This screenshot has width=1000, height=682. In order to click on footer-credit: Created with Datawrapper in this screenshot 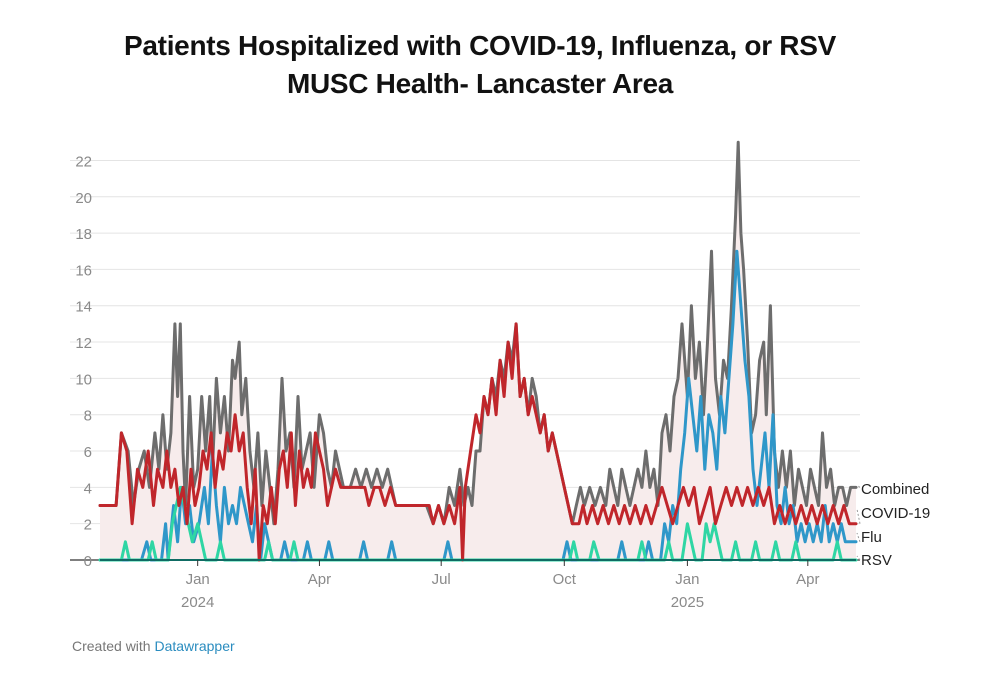, I will do `click(153, 646)`.